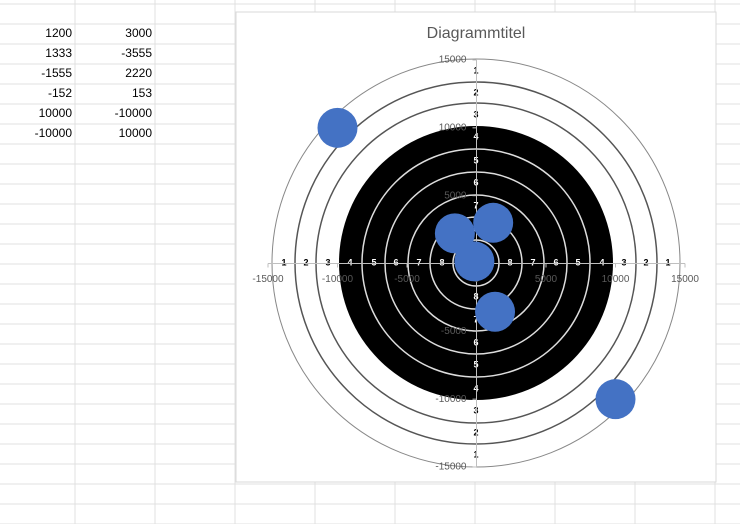  What do you see at coordinates (142, 93) in the screenshot?
I see `cell: 153` at bounding box center [142, 93].